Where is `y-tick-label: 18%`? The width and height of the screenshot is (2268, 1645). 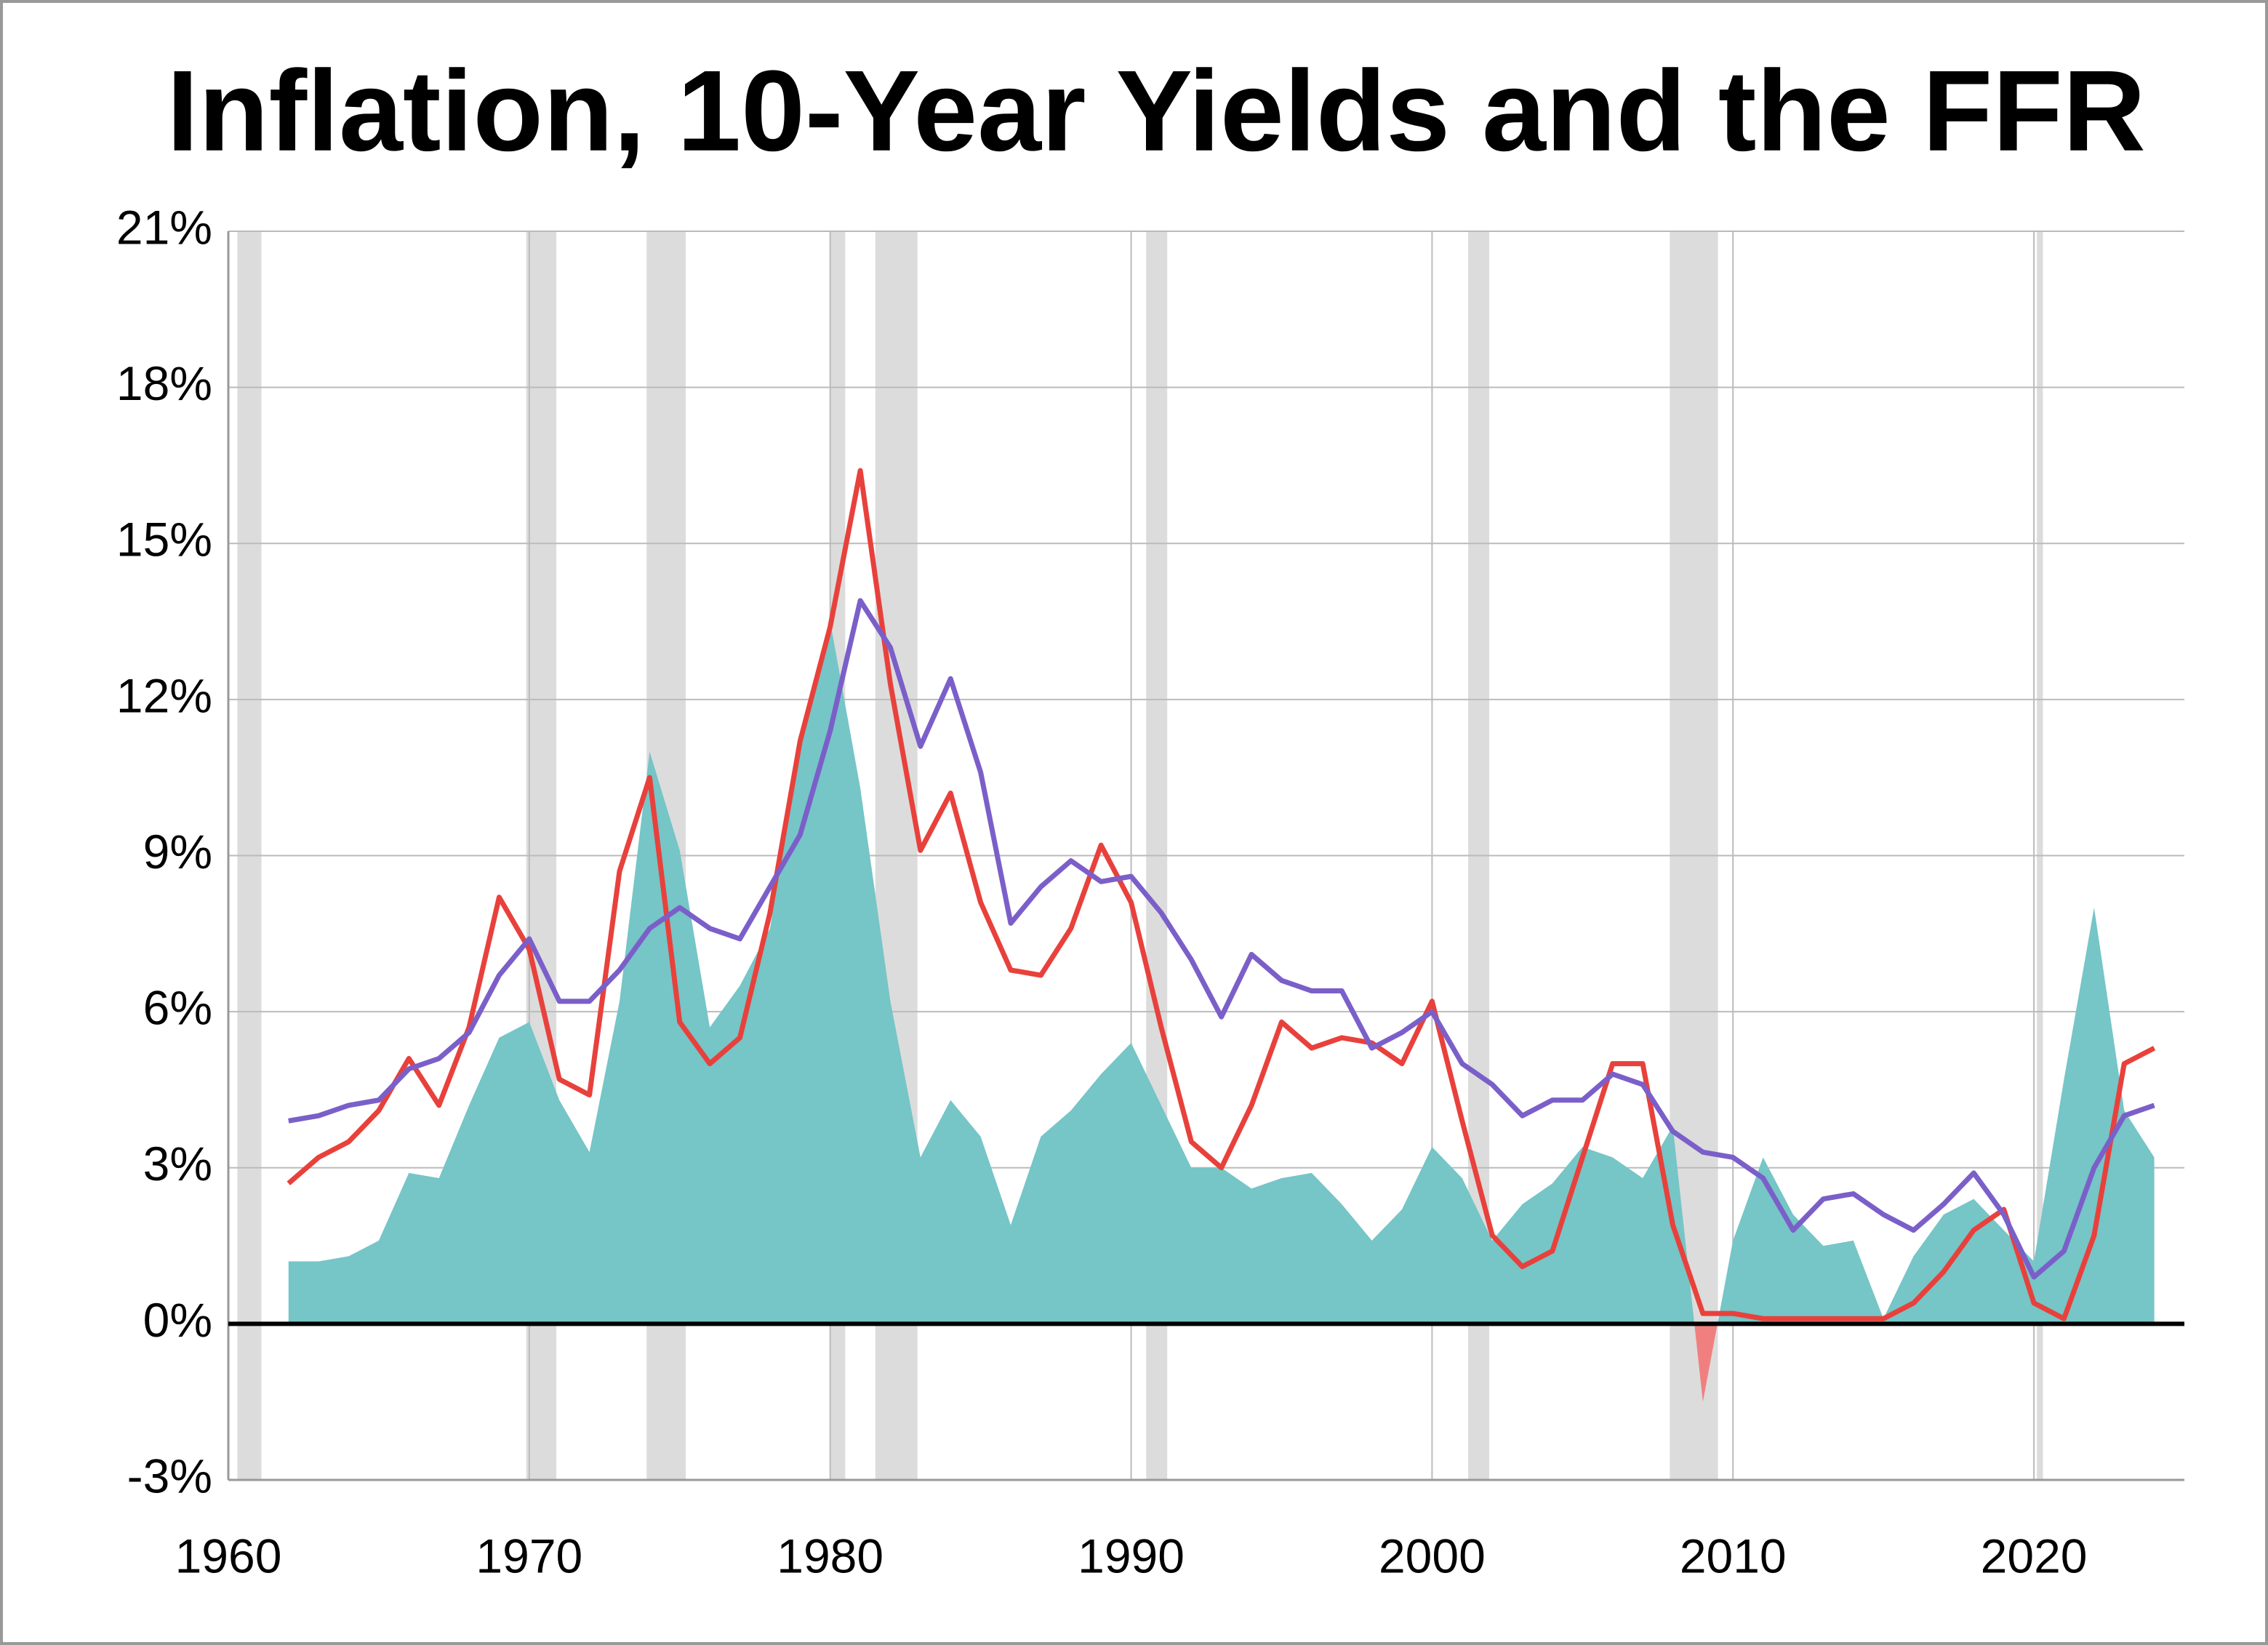 y-tick-label: 18% is located at coordinates (164, 383).